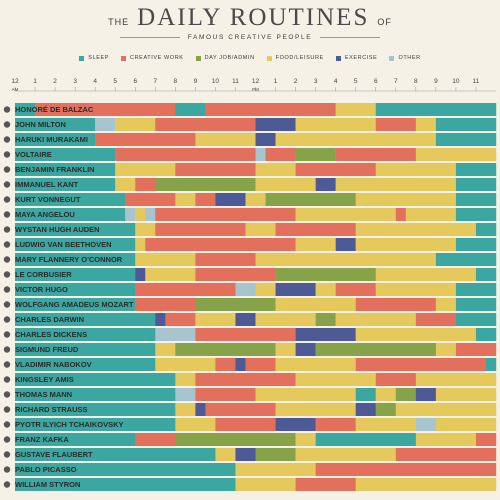 Image resolution: width=500 pixels, height=500 pixels. Describe the element at coordinates (476, 81) in the screenshot. I see `tick-label: 11` at that location.